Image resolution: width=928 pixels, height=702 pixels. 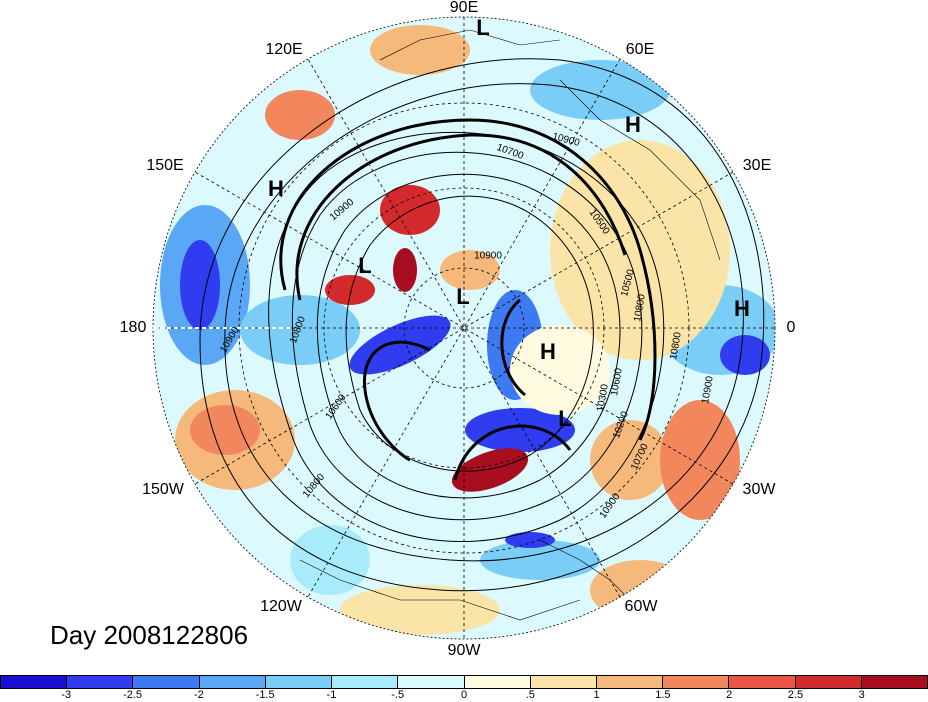 What do you see at coordinates (133, 327) in the screenshot?
I see `lon-label-180: 180` at bounding box center [133, 327].